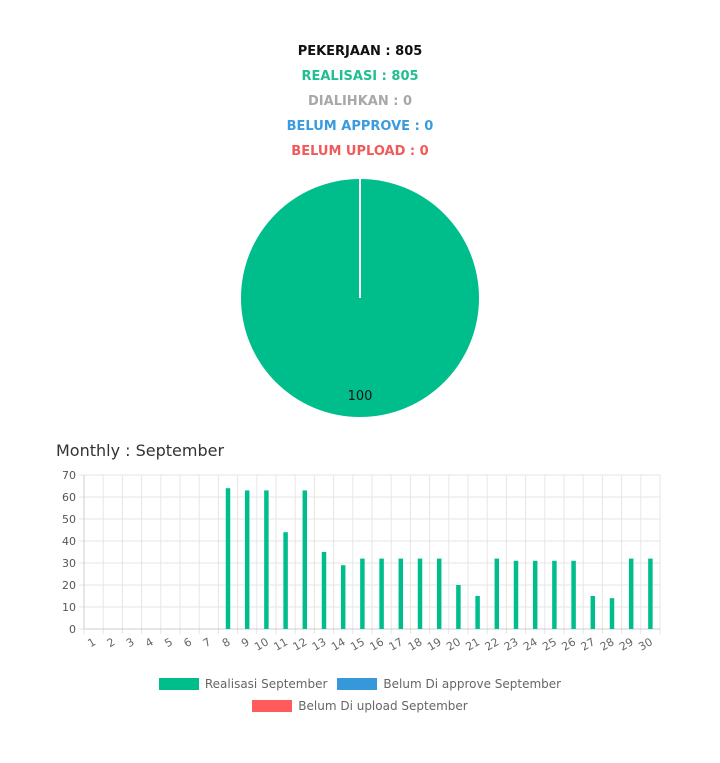 The height and width of the screenshot is (763, 720). What do you see at coordinates (69, 541) in the screenshot?
I see `y-tick-label: 40` at bounding box center [69, 541].